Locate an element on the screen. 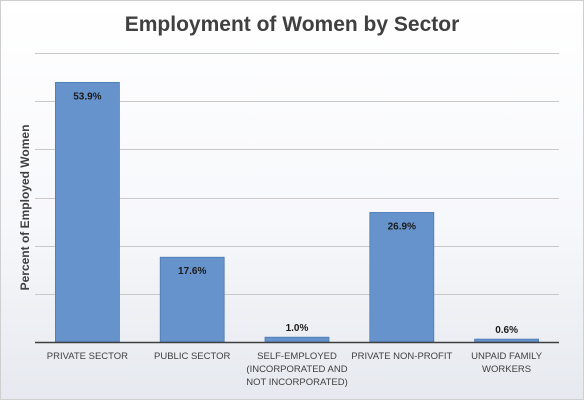 This screenshot has height=400, width=584. chart-title: Employment of Women by Sector is located at coordinates (292, 24).